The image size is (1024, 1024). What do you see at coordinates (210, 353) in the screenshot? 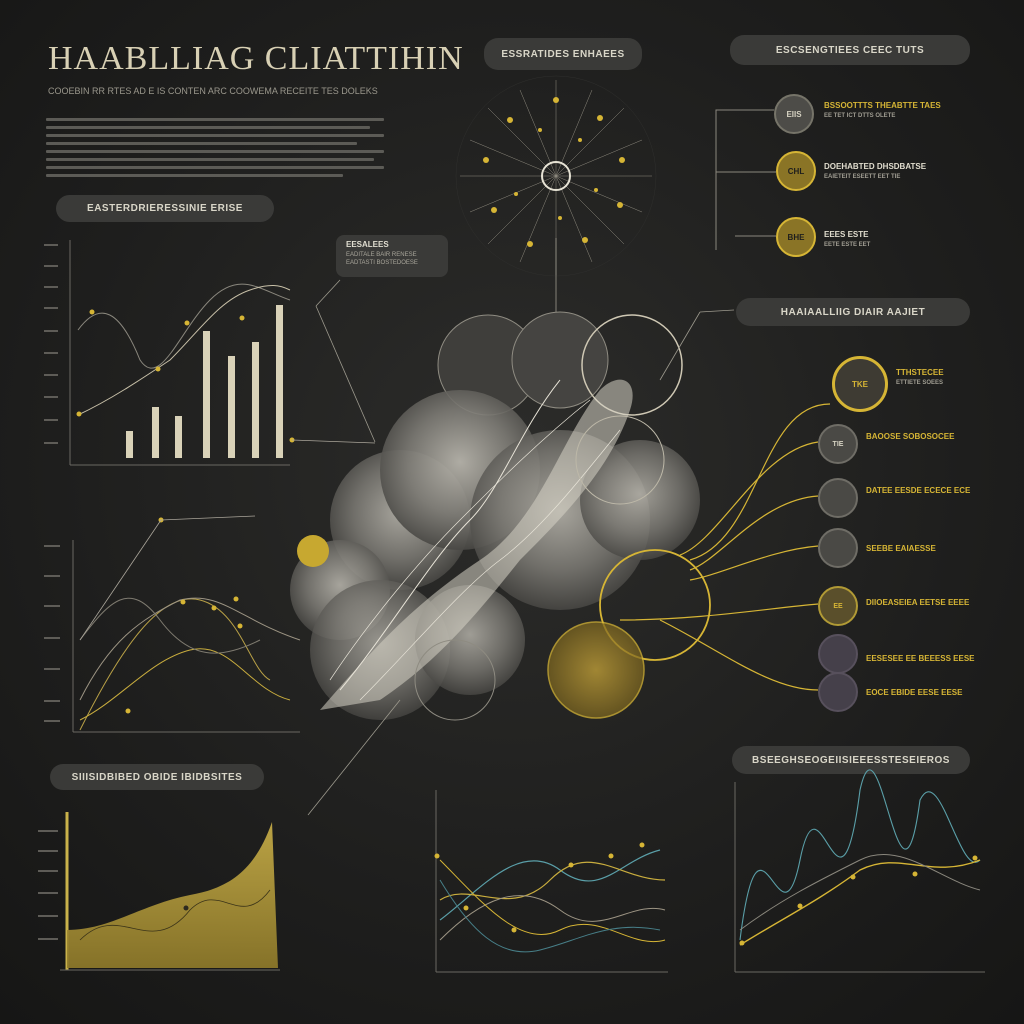
I see `top-left-chart` at bounding box center [210, 353].